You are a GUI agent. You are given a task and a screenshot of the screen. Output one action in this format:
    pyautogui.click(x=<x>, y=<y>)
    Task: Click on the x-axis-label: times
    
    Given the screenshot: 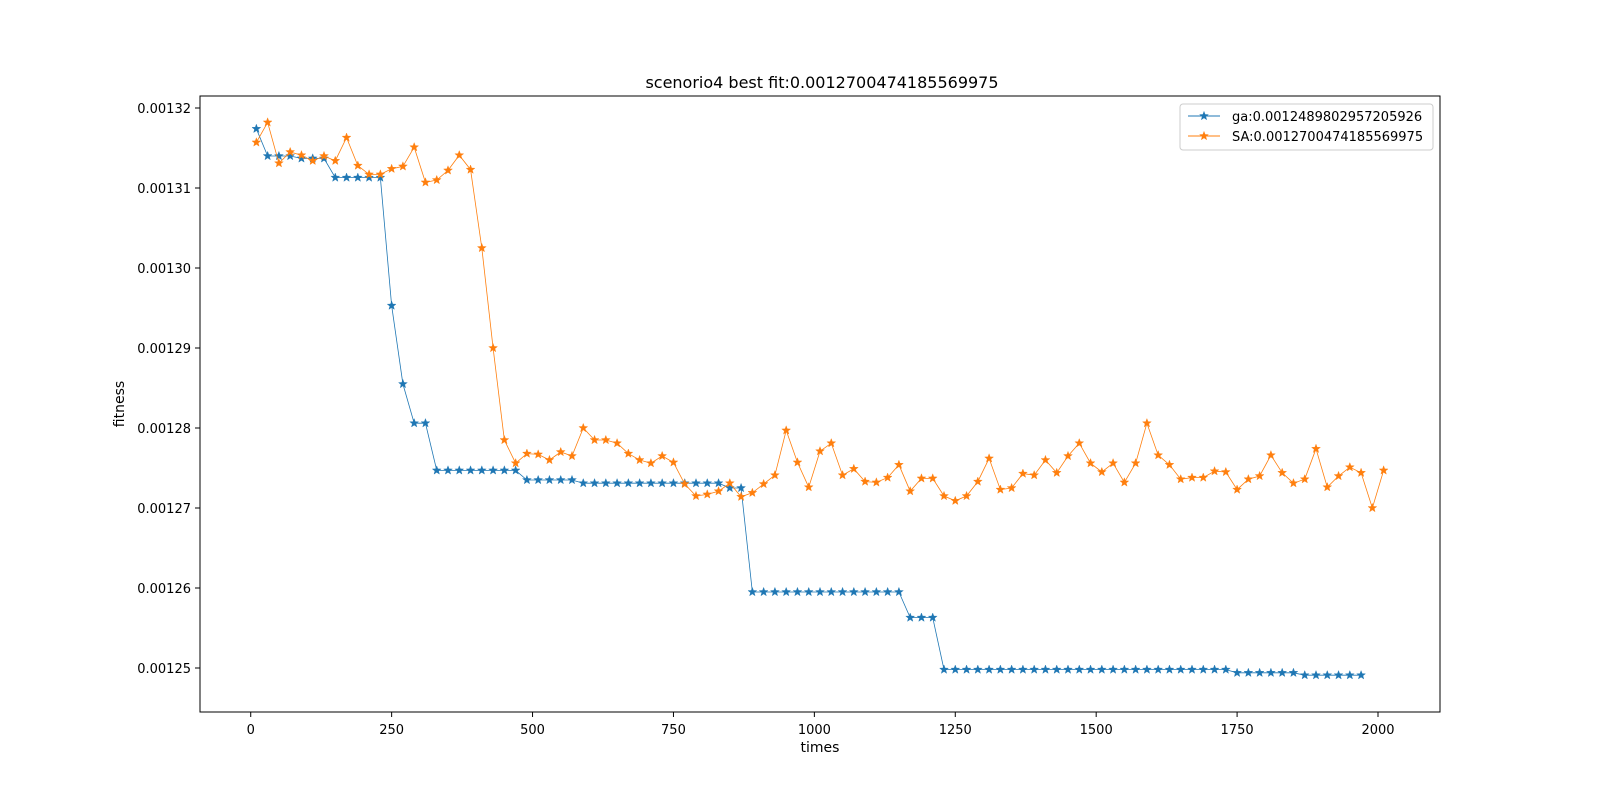 What is the action you would take?
    pyautogui.click(x=820, y=748)
    